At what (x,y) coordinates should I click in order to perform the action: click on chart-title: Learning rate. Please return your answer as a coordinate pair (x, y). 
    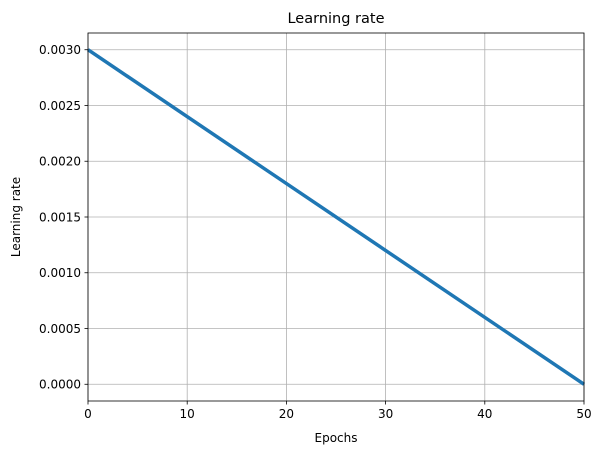
    Looking at the image, I should click on (335, 19).